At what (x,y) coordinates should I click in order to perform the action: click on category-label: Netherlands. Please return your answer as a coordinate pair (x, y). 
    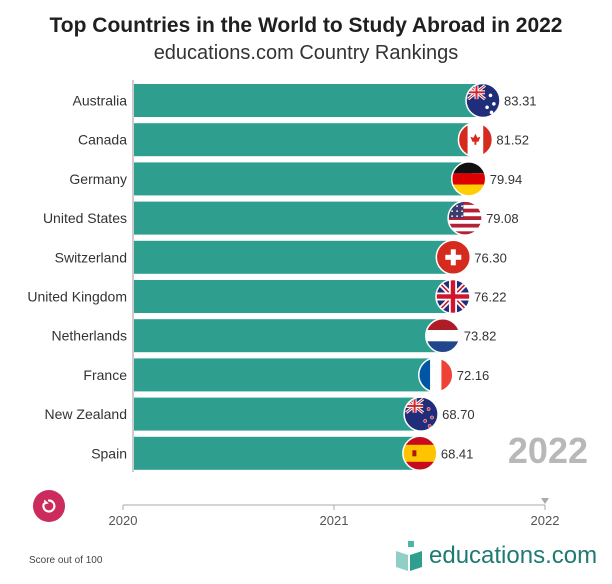
    Looking at the image, I should click on (90, 336).